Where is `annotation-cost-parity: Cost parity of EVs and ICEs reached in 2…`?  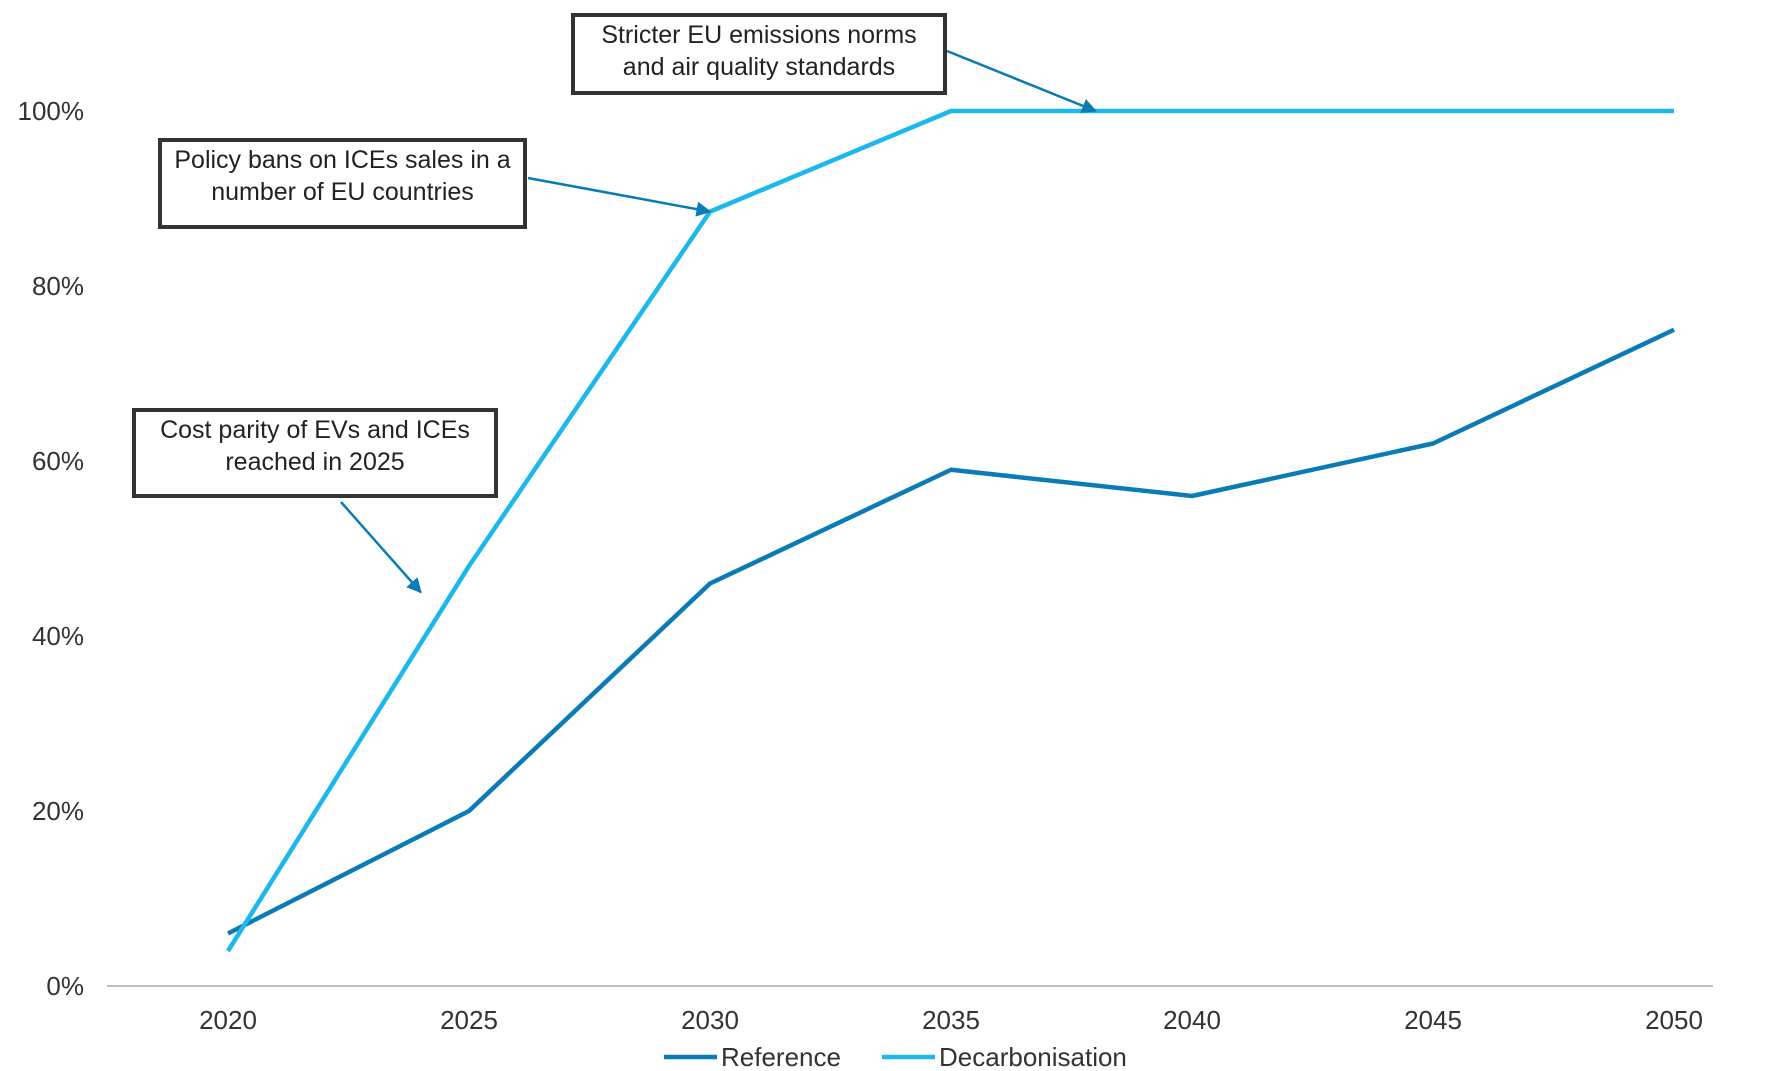 annotation-cost-parity: Cost parity of EVs and ICEs reached in 2… is located at coordinates (315, 453).